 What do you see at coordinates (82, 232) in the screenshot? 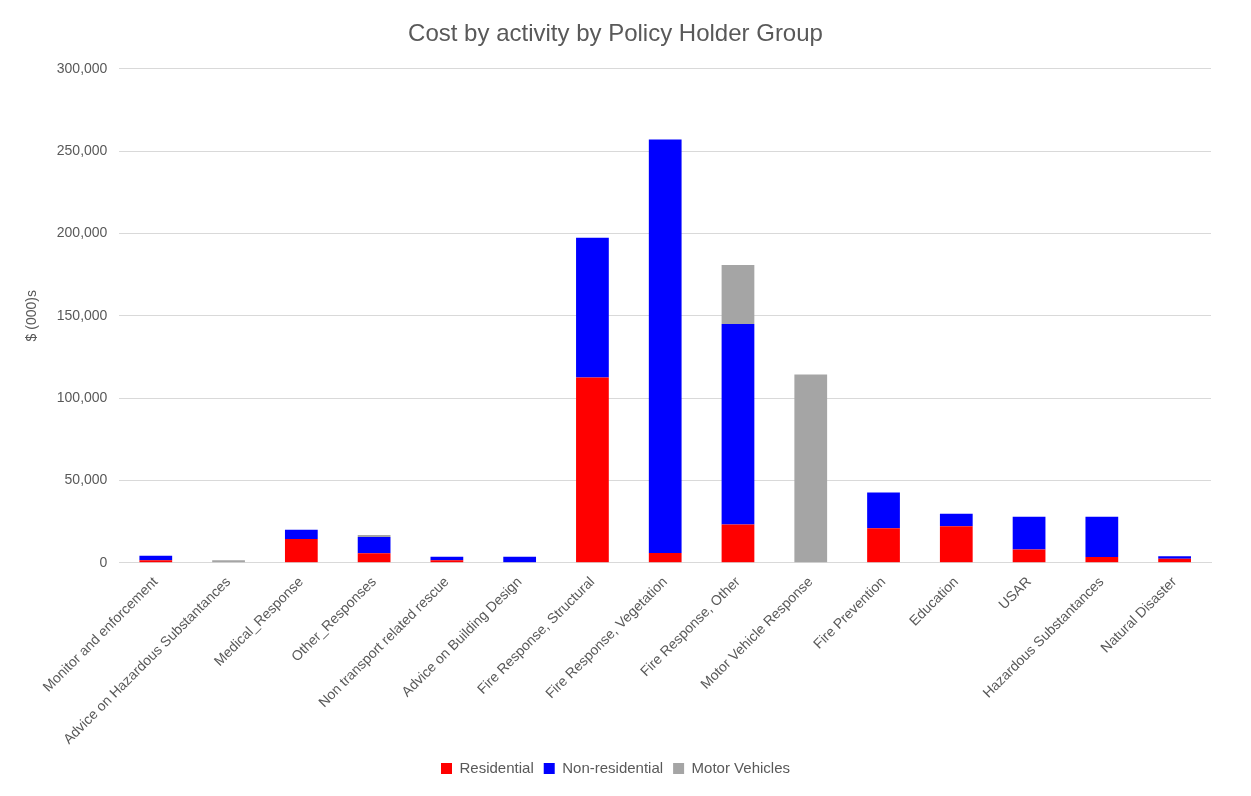
I see `y-tick-label: 200,000` at bounding box center [82, 232].